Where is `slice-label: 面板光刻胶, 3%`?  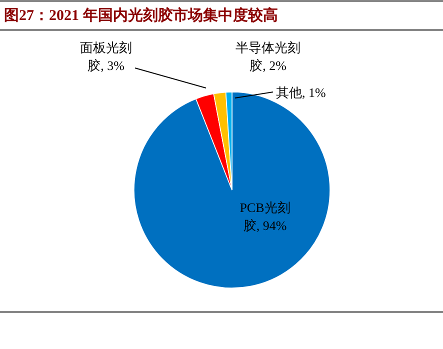 slice-label: 面板光刻胶, 3% is located at coordinates (106, 56).